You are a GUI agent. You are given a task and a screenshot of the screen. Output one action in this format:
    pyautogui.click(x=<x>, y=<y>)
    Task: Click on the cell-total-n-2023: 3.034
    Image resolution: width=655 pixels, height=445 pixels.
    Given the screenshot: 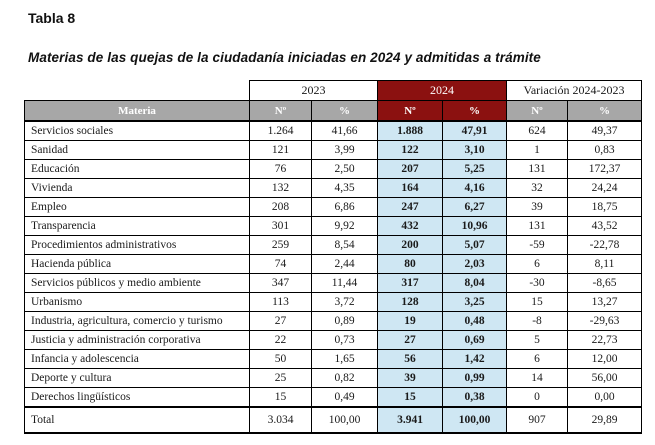 What is the action you would take?
    pyautogui.click(x=280, y=420)
    